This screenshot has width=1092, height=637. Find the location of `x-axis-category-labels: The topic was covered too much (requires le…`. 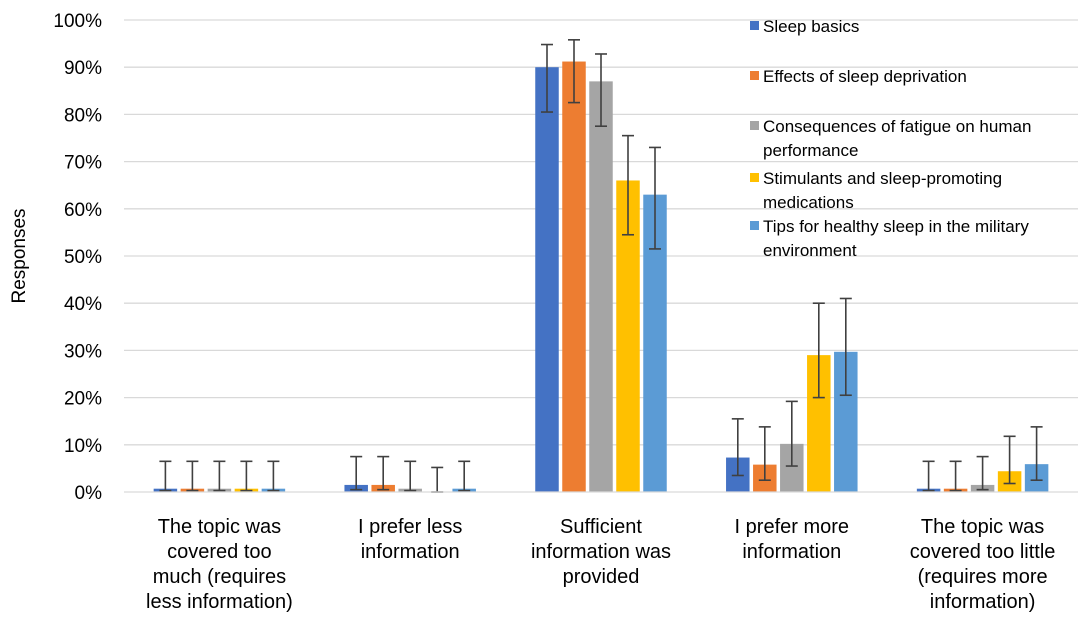

x-axis-category-labels: The topic was covered too much (requires le… is located at coordinates (600, 564).